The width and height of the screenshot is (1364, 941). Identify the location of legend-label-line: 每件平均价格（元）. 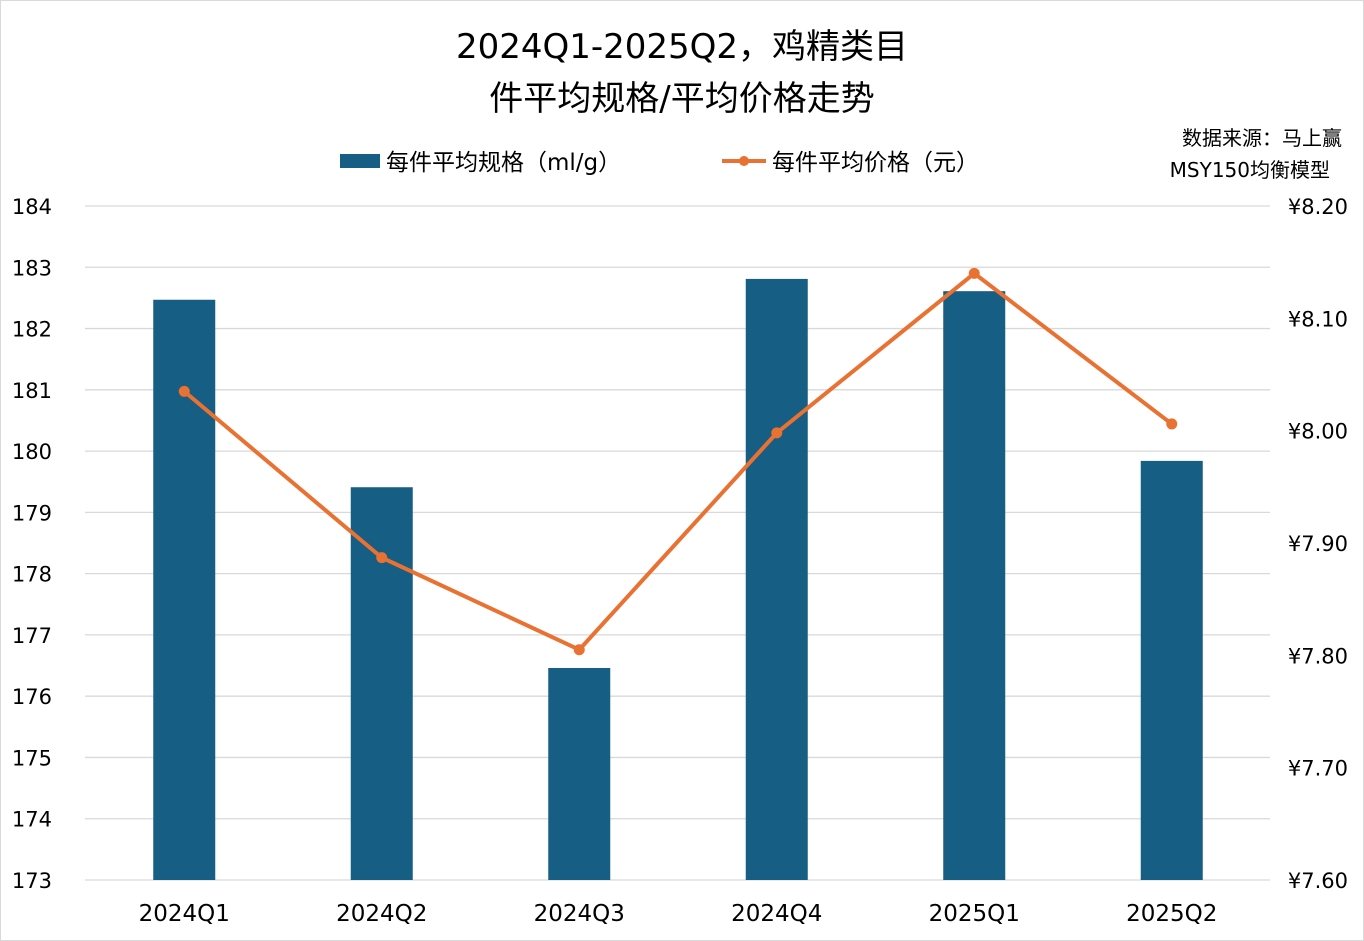
(875, 163).